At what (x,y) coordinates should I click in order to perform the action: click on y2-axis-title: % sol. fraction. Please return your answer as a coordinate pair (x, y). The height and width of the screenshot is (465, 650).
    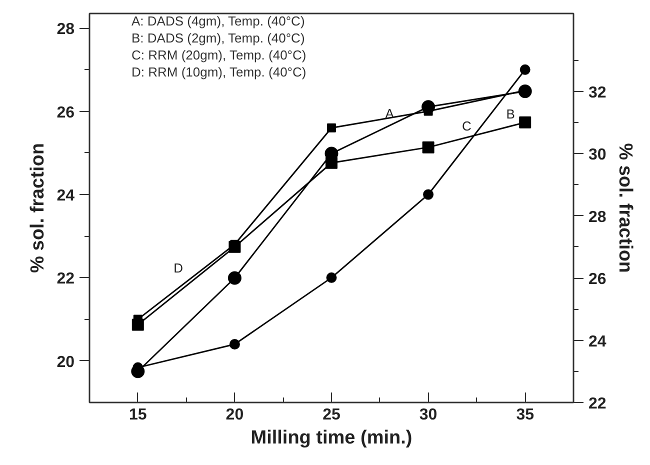
    Looking at the image, I should click on (625, 208).